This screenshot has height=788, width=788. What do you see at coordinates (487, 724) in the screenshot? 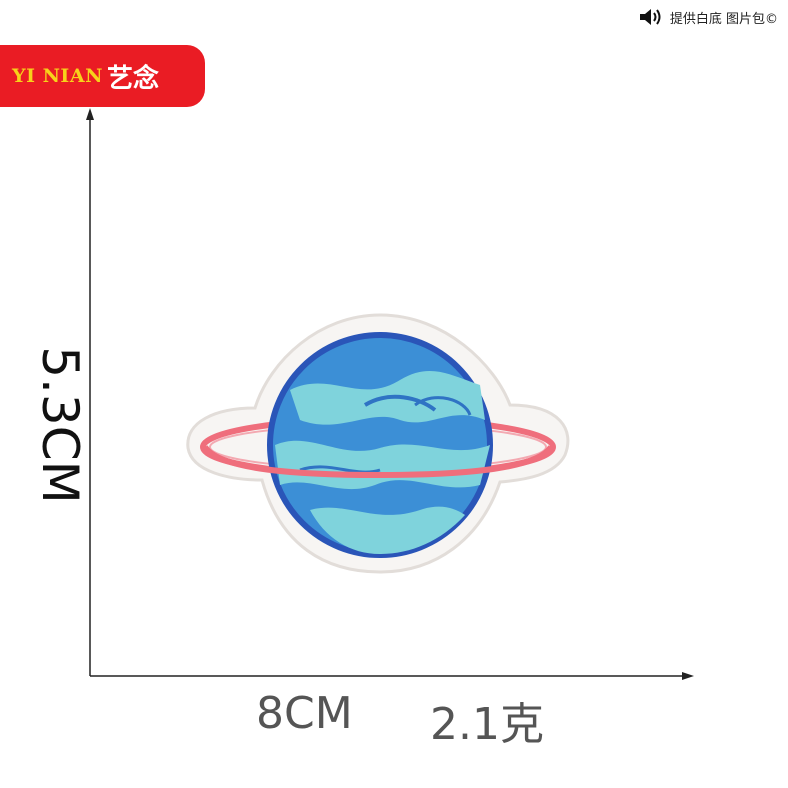
I see `weight-label: 2.1克` at bounding box center [487, 724].